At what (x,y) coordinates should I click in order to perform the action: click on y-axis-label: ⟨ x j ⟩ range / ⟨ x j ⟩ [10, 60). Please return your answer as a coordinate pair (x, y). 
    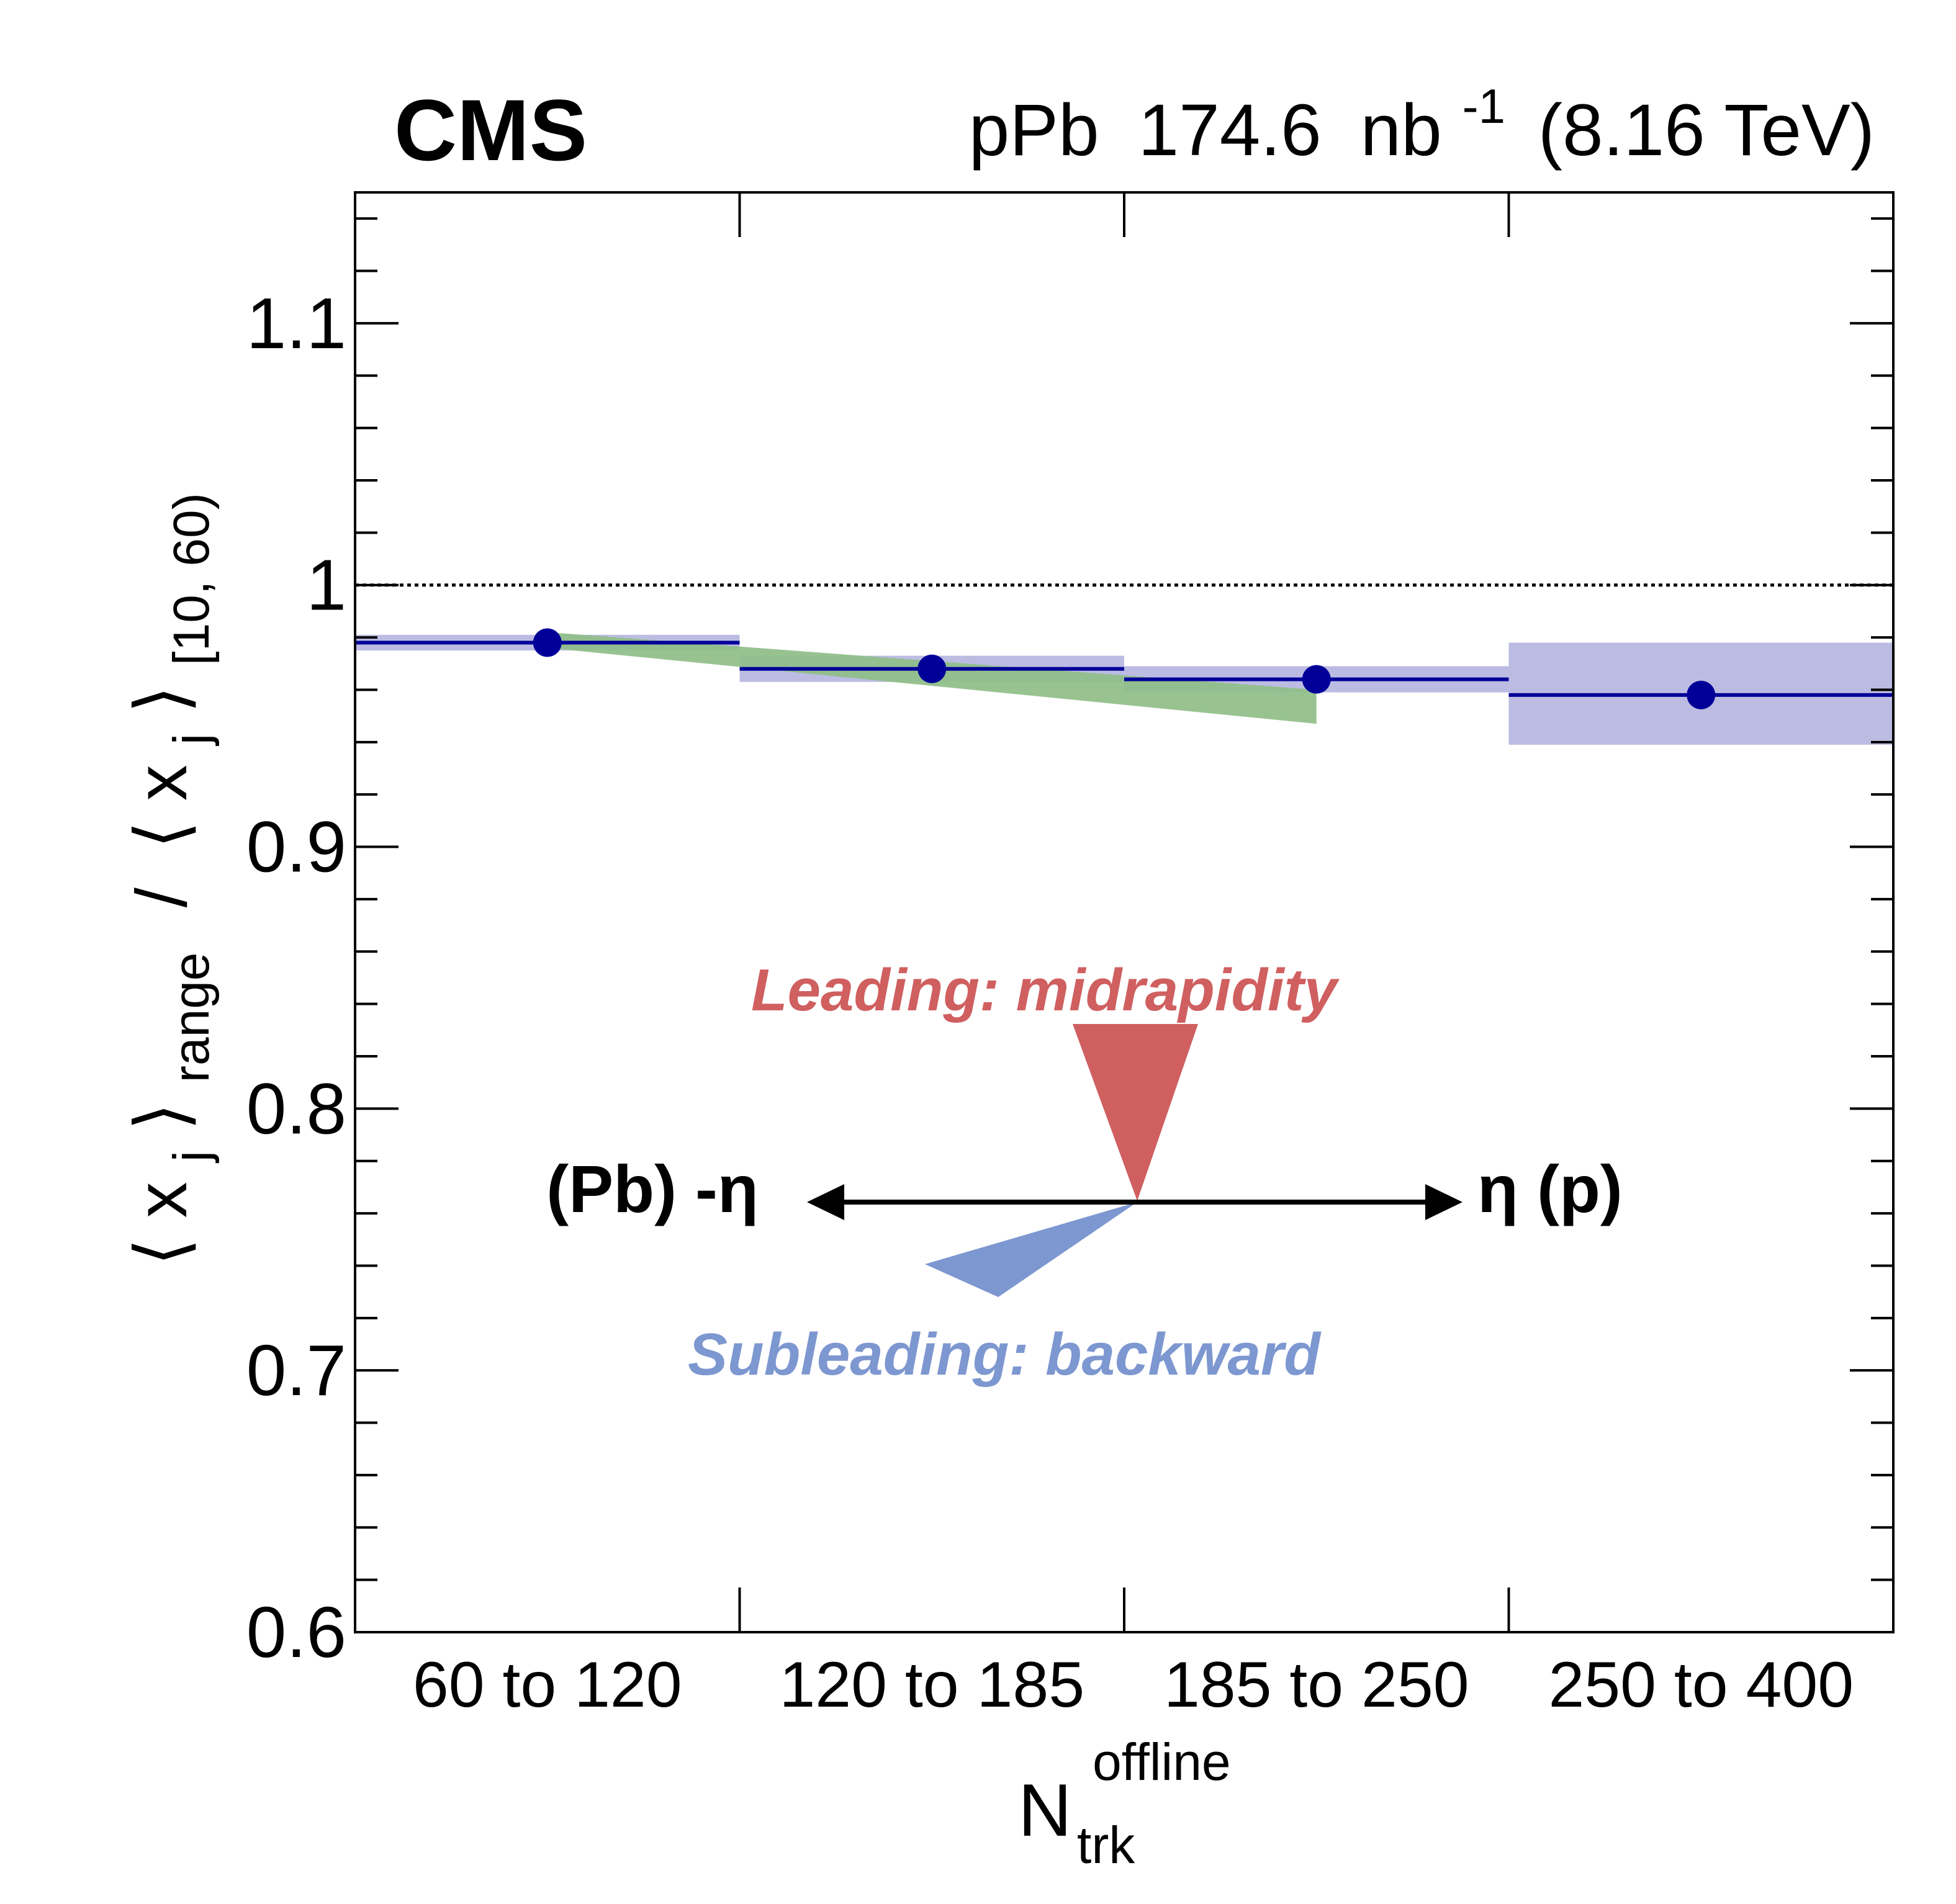
    Looking at the image, I should click on (172, 879).